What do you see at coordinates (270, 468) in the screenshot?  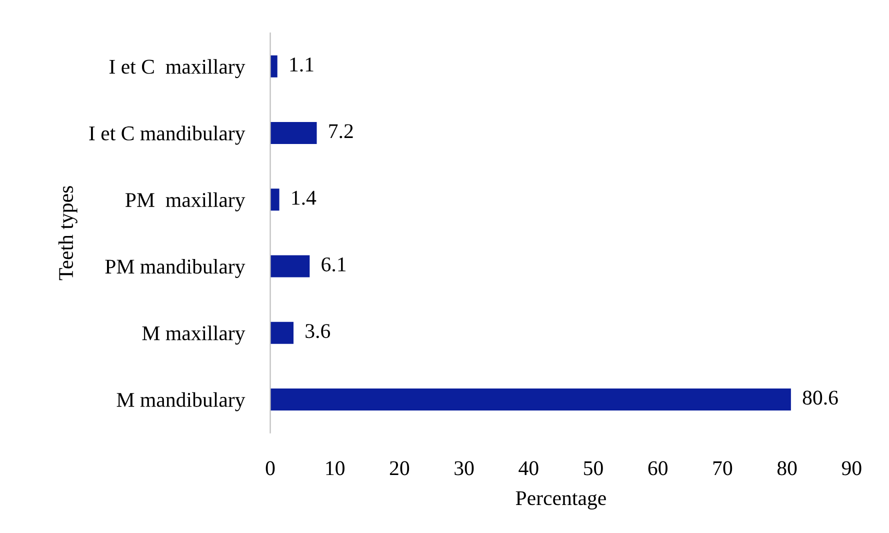 I see `x-tick-label: 0` at bounding box center [270, 468].